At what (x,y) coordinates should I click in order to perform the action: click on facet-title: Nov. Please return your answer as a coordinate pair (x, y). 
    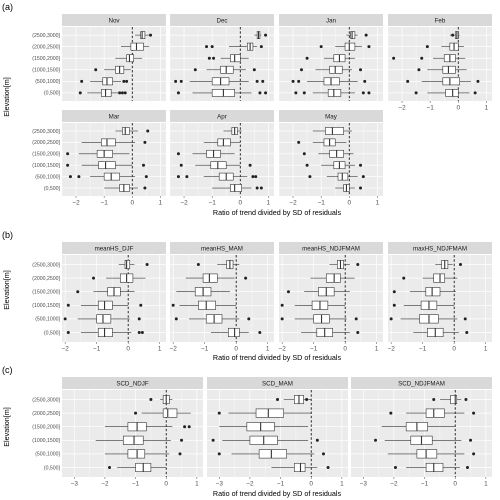
    Looking at the image, I should click on (114, 20).